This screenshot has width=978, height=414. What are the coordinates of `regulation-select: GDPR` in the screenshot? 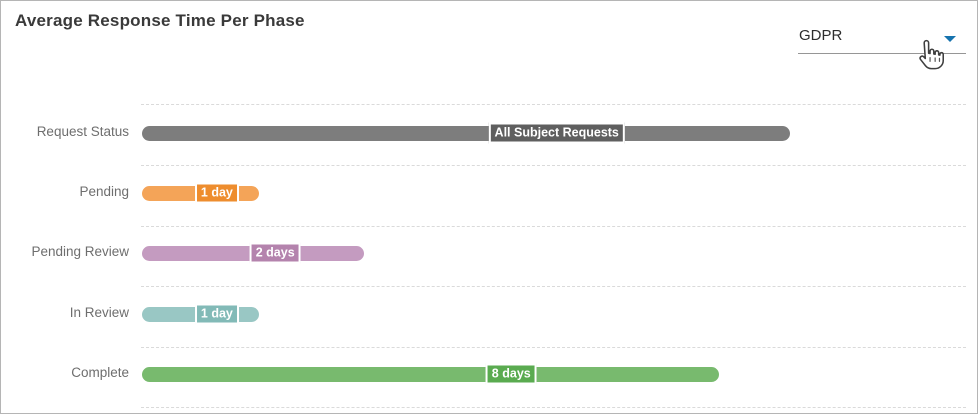 It's located at (882, 37).